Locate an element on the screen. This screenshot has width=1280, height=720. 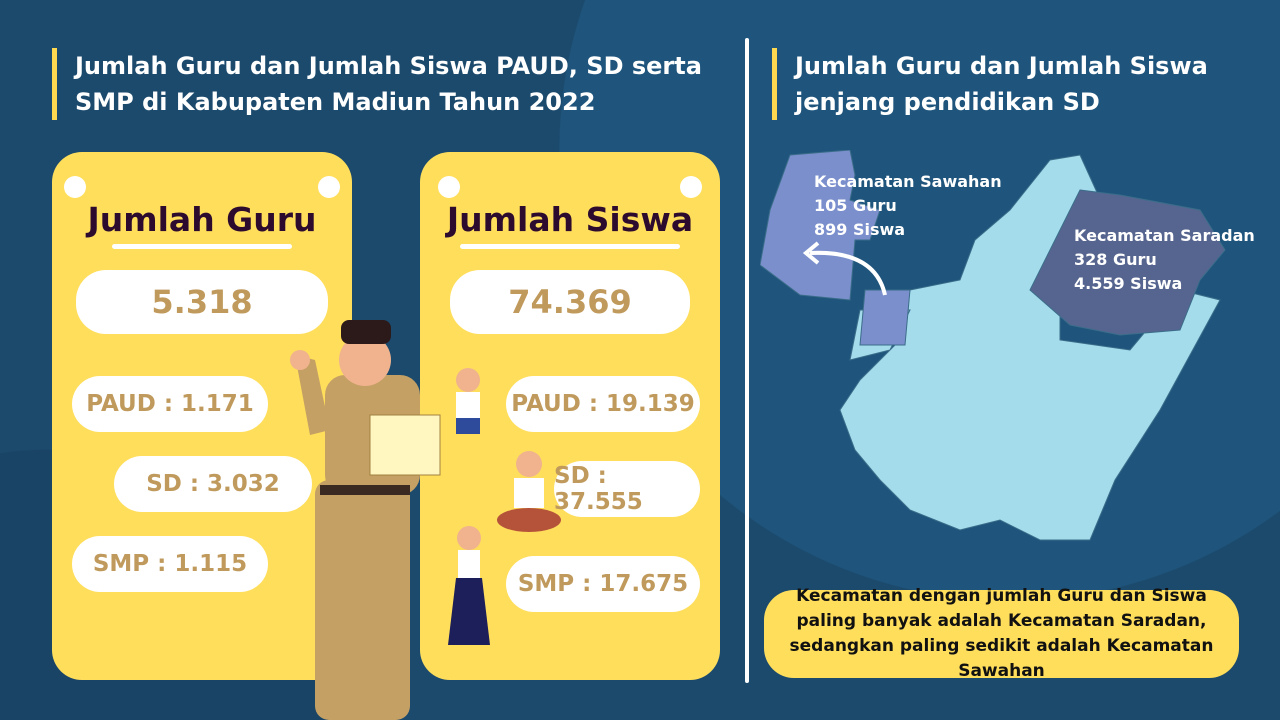
map-sawahan is located at coordinates (835, 248).